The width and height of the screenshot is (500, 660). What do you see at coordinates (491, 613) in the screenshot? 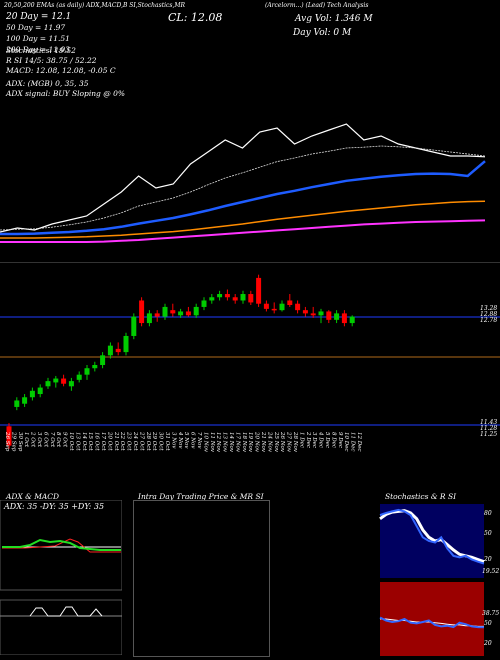
I see `rsi-value: 38.75` at bounding box center [491, 613].